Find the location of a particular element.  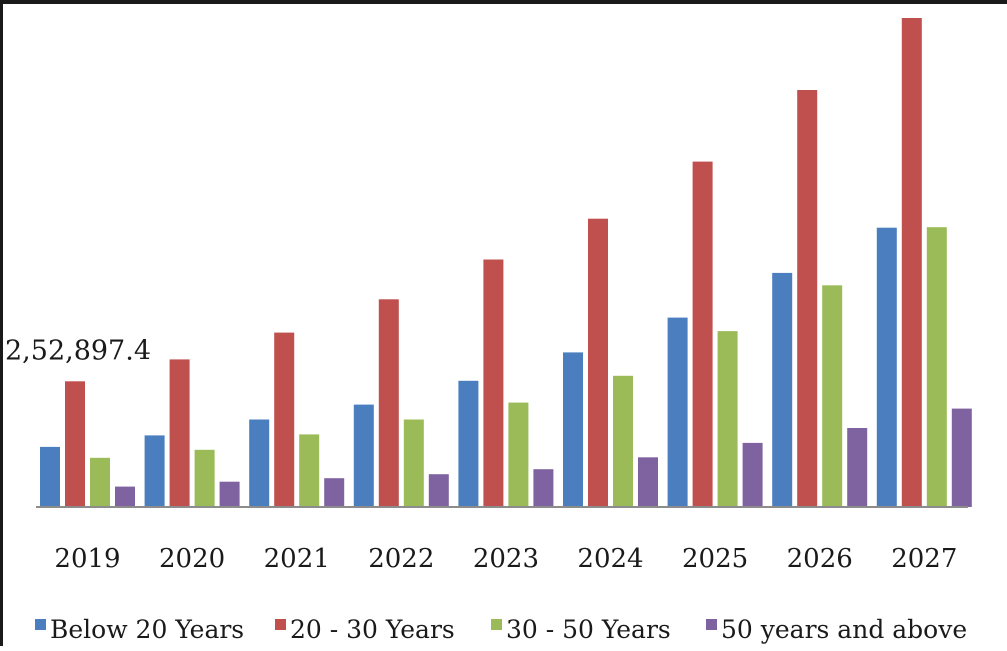

legend-label-2: 20 - 30 Years is located at coordinates (372, 629).